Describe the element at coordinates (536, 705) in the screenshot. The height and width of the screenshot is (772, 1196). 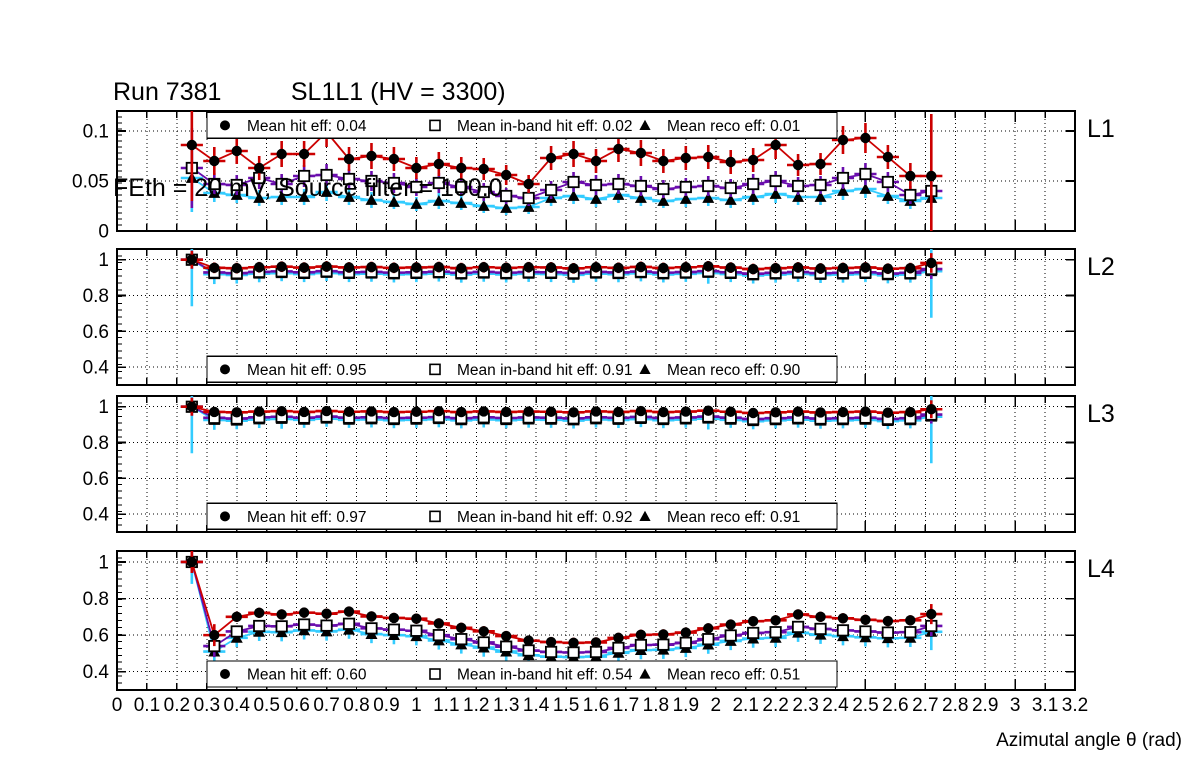
I see `x-tick-label: 1.4` at that location.